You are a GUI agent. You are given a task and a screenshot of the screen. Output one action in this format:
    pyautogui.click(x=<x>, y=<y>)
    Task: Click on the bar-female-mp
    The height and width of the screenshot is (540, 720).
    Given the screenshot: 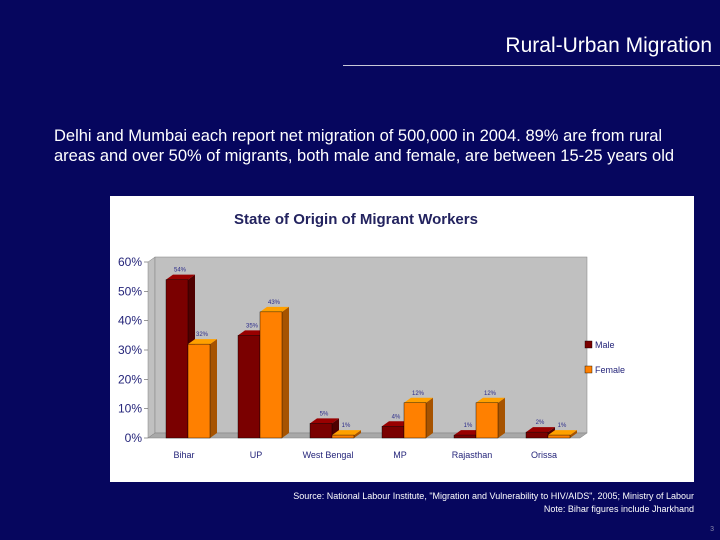 What is the action you would take?
    pyautogui.click(x=415, y=420)
    